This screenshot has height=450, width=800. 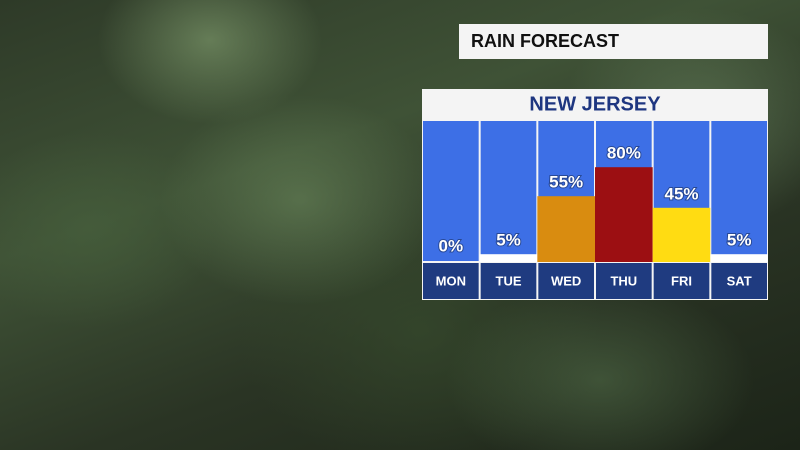 I want to click on chart-subtitle: NEW JERSEY, so click(x=595, y=104).